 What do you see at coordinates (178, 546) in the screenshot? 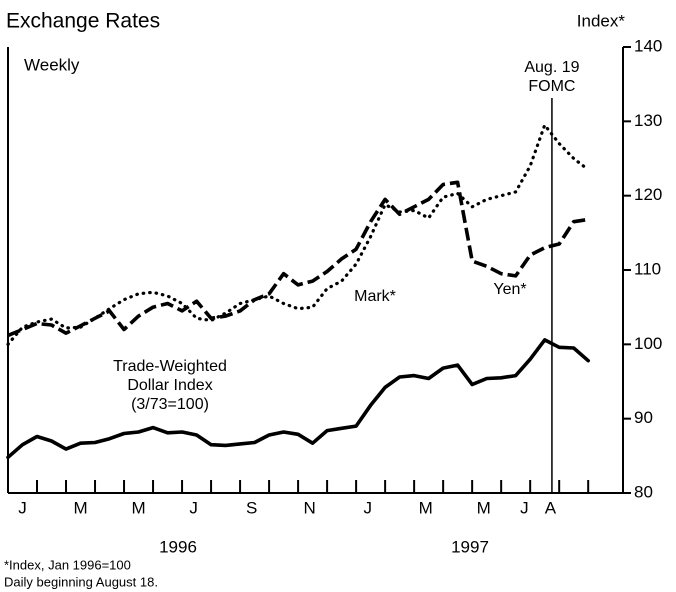
I see `year-label: 1996` at bounding box center [178, 546].